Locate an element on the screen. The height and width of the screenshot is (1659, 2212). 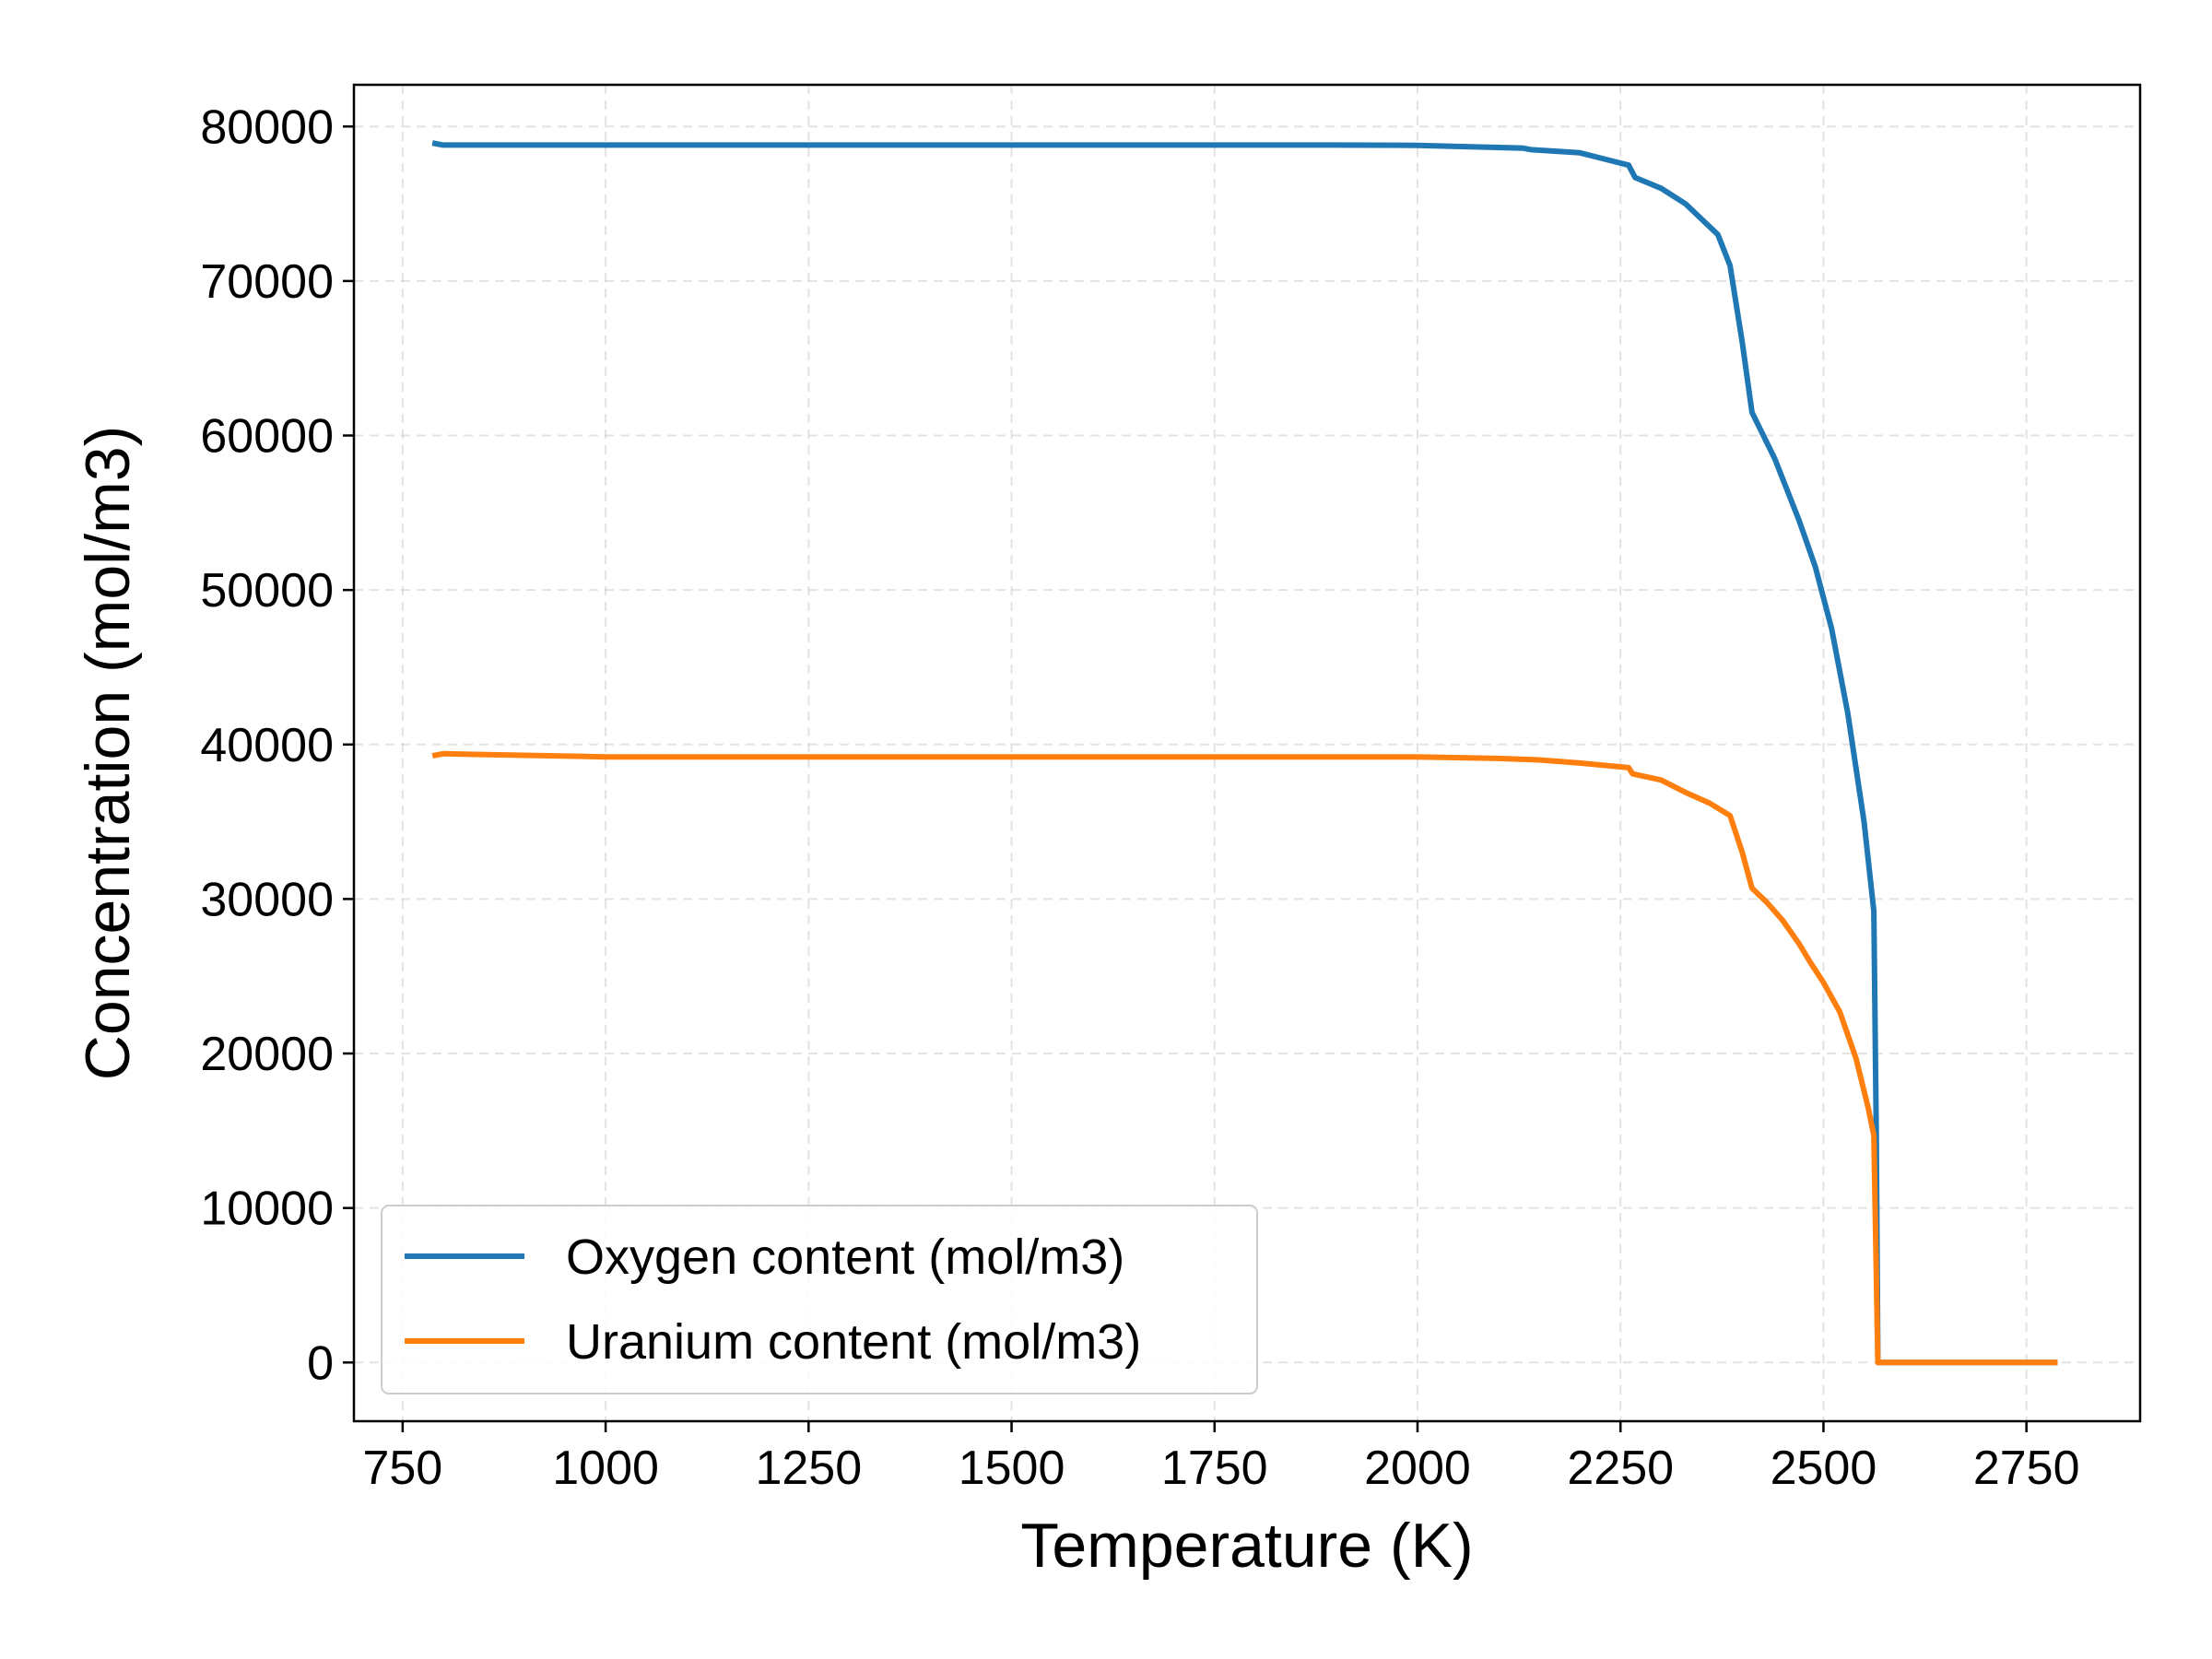
y-tick-label: 10000 is located at coordinates (267, 1209).